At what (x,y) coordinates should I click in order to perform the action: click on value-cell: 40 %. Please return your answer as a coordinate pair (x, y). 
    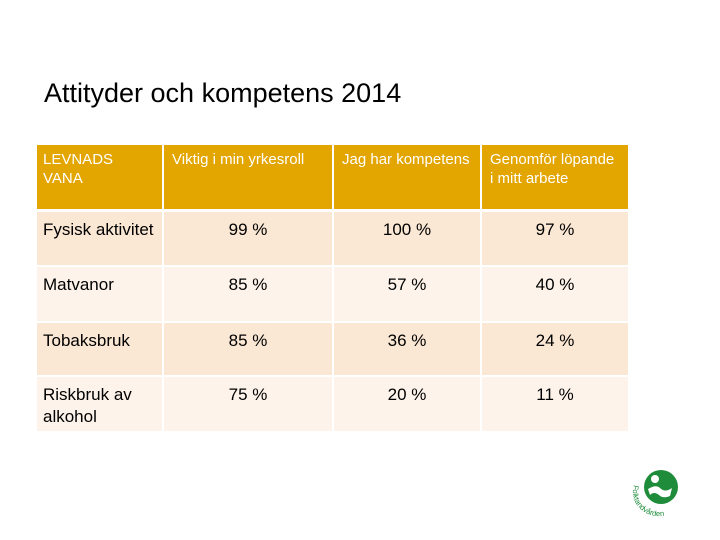
    Looking at the image, I should click on (555, 294).